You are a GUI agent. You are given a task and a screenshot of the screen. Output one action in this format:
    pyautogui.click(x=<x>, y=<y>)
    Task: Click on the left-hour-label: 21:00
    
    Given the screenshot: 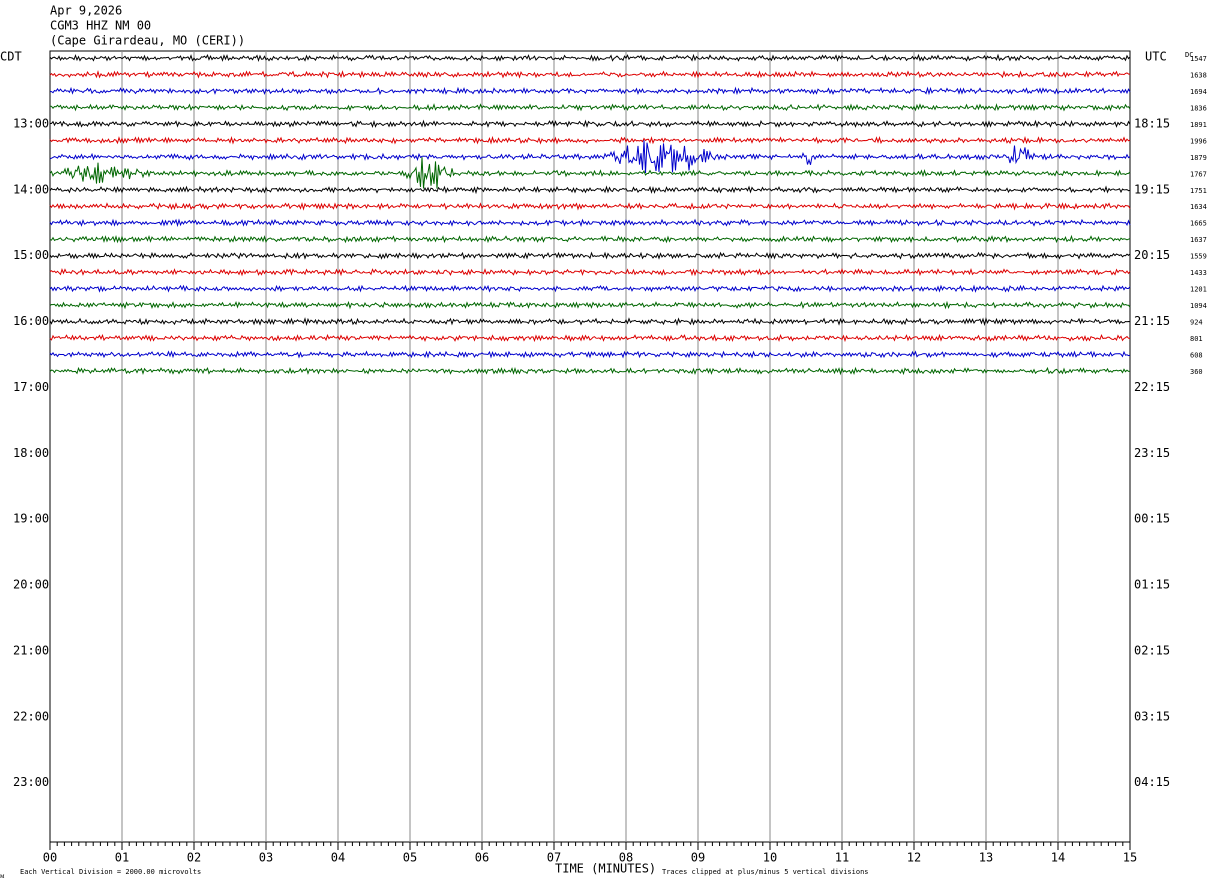 What is the action you would take?
    pyautogui.click(x=31, y=650)
    